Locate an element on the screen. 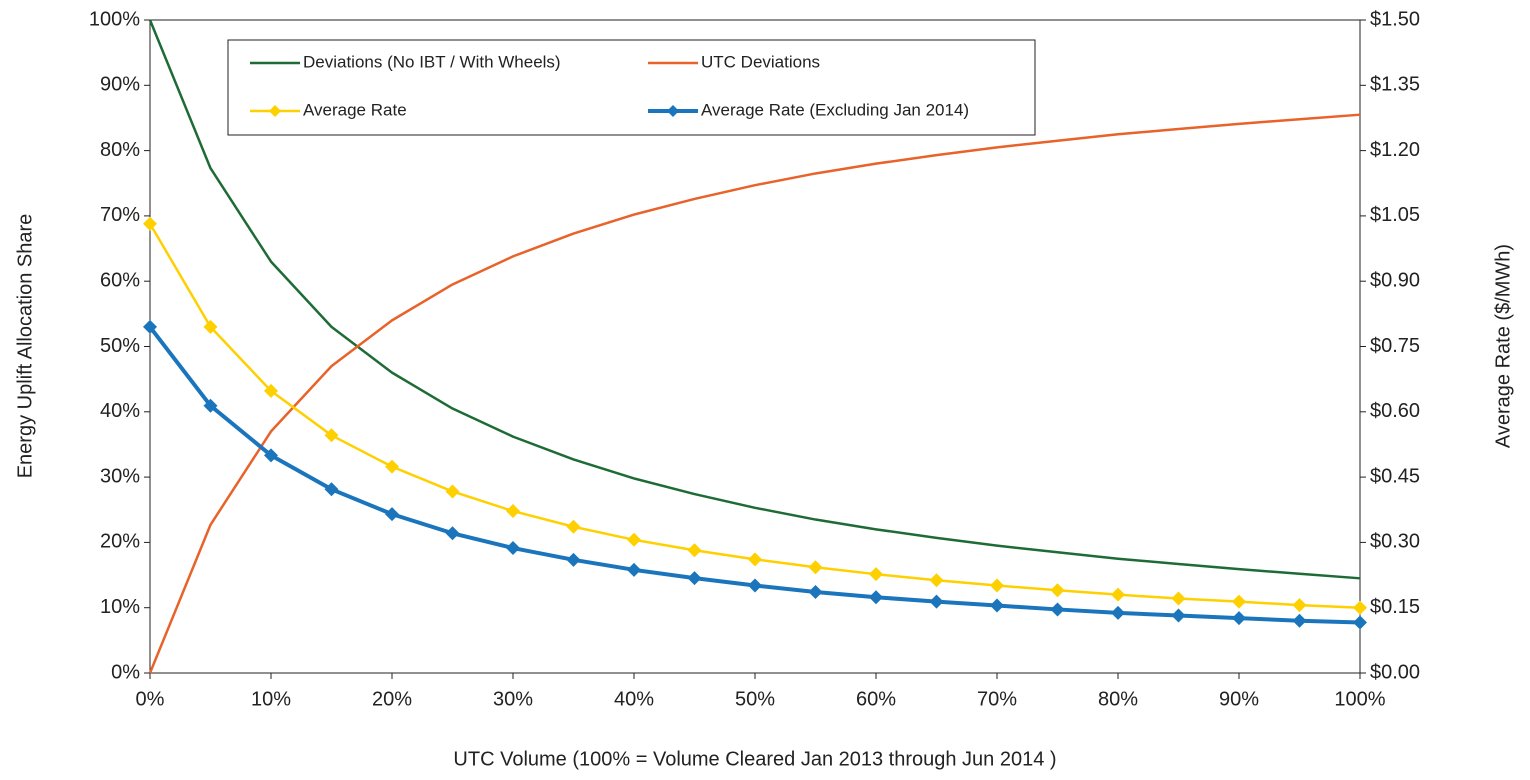 This screenshot has height=780, width=1530. y-tick-label: 0% is located at coordinates (125, 672).